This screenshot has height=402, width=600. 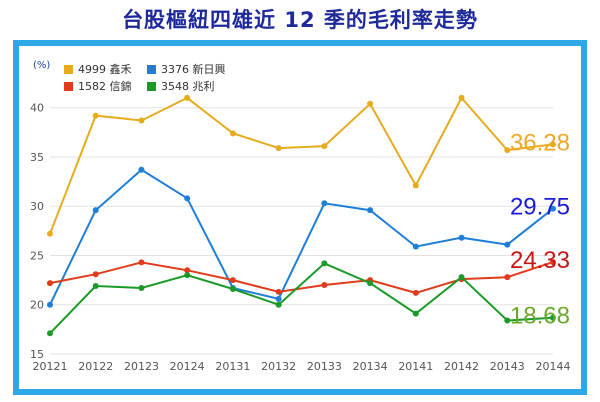 I want to click on y-axis-label: (%), so click(x=41, y=65).